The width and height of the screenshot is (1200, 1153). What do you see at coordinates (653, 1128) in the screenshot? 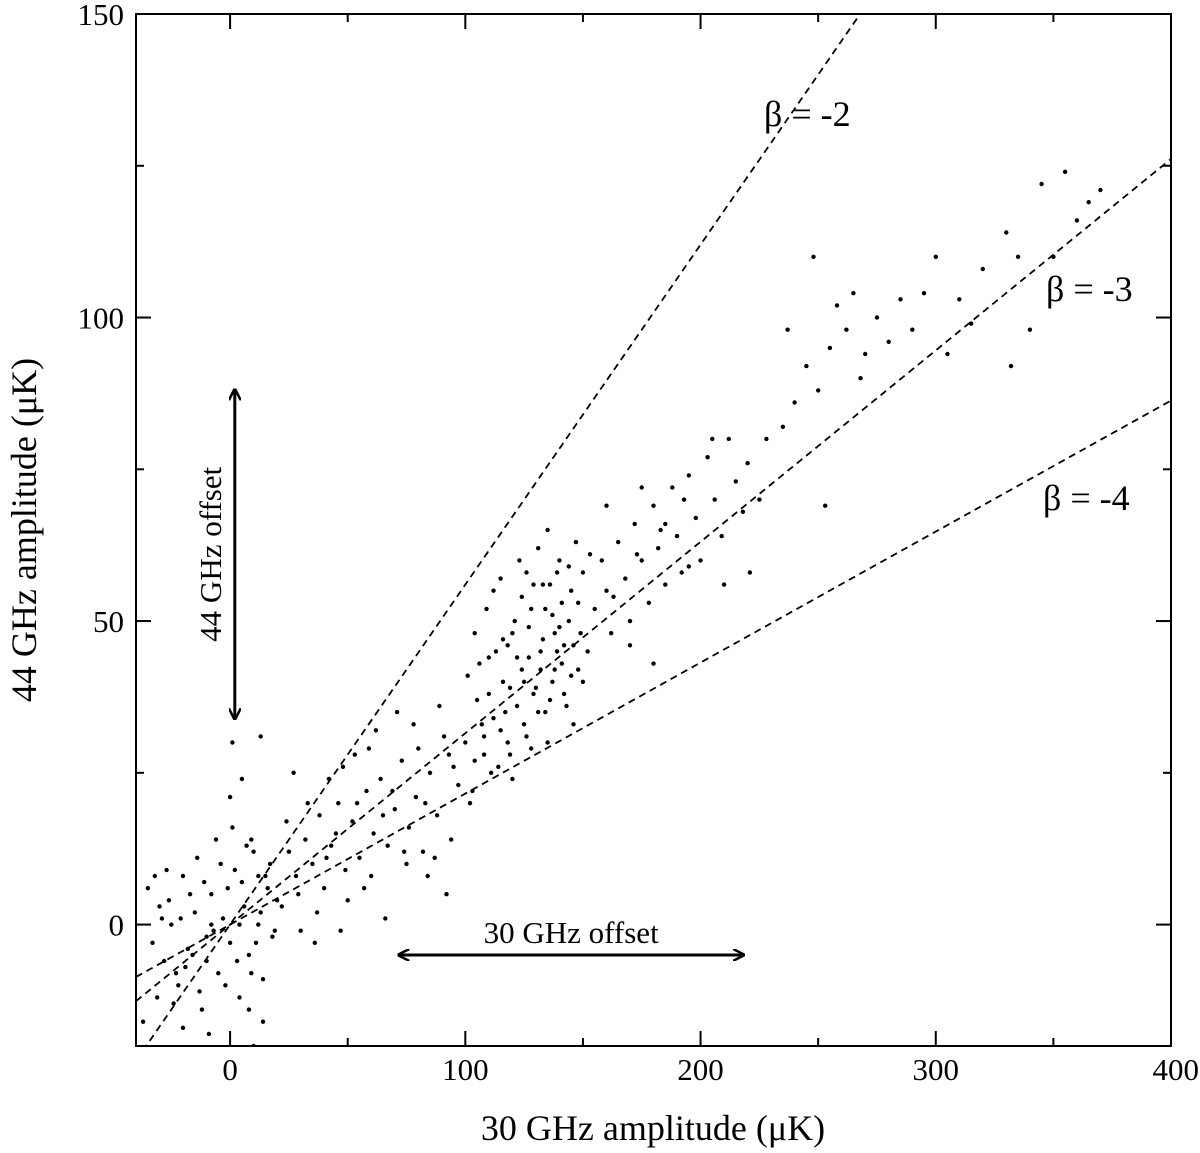
I see `x-axis-title: 30 GHz amplitude (μK)` at bounding box center [653, 1128].